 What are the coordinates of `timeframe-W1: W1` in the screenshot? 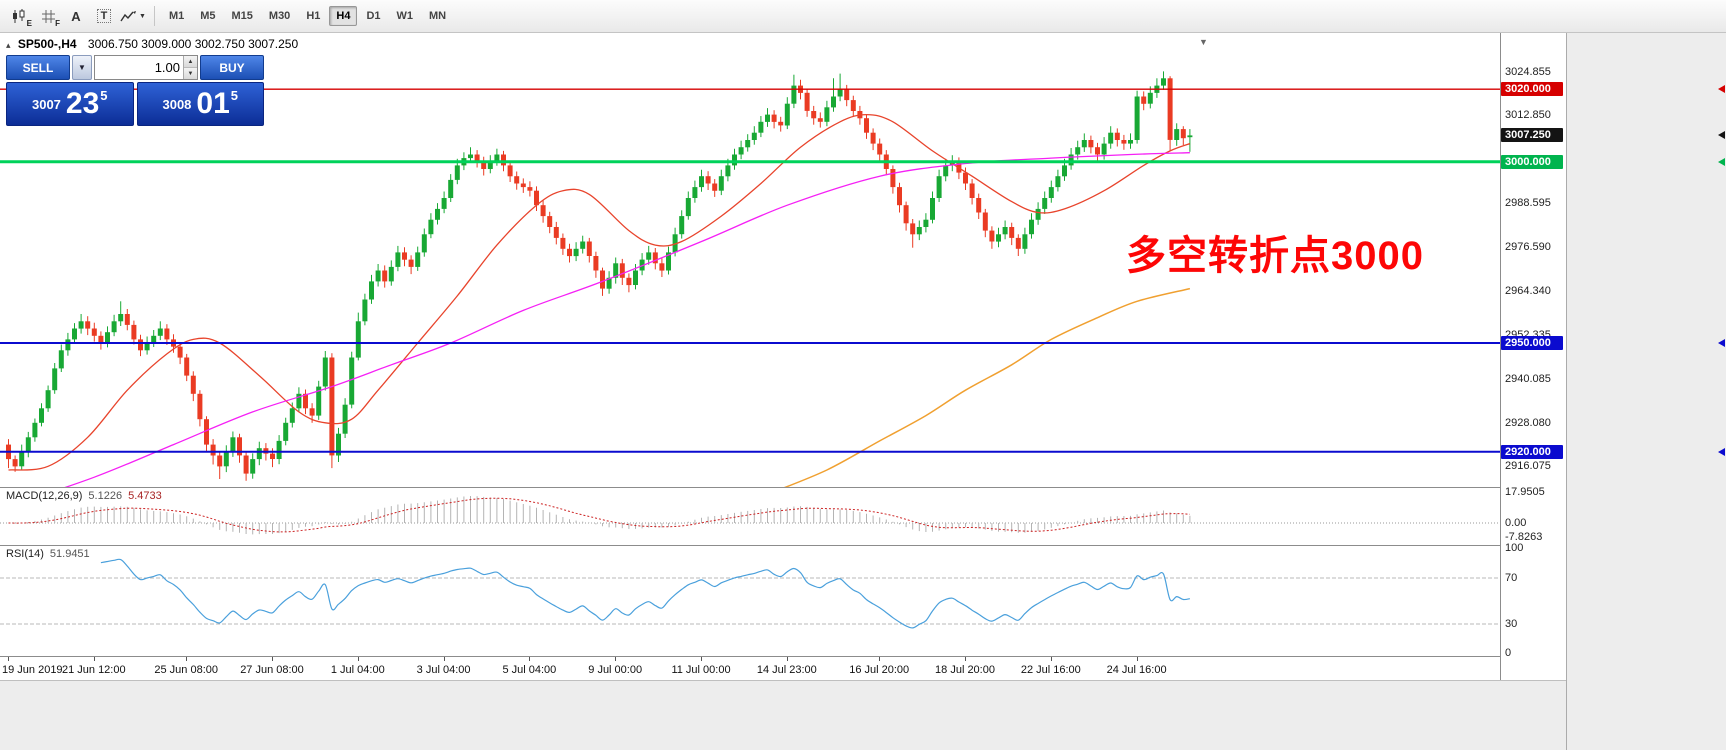 It's located at (405, 16).